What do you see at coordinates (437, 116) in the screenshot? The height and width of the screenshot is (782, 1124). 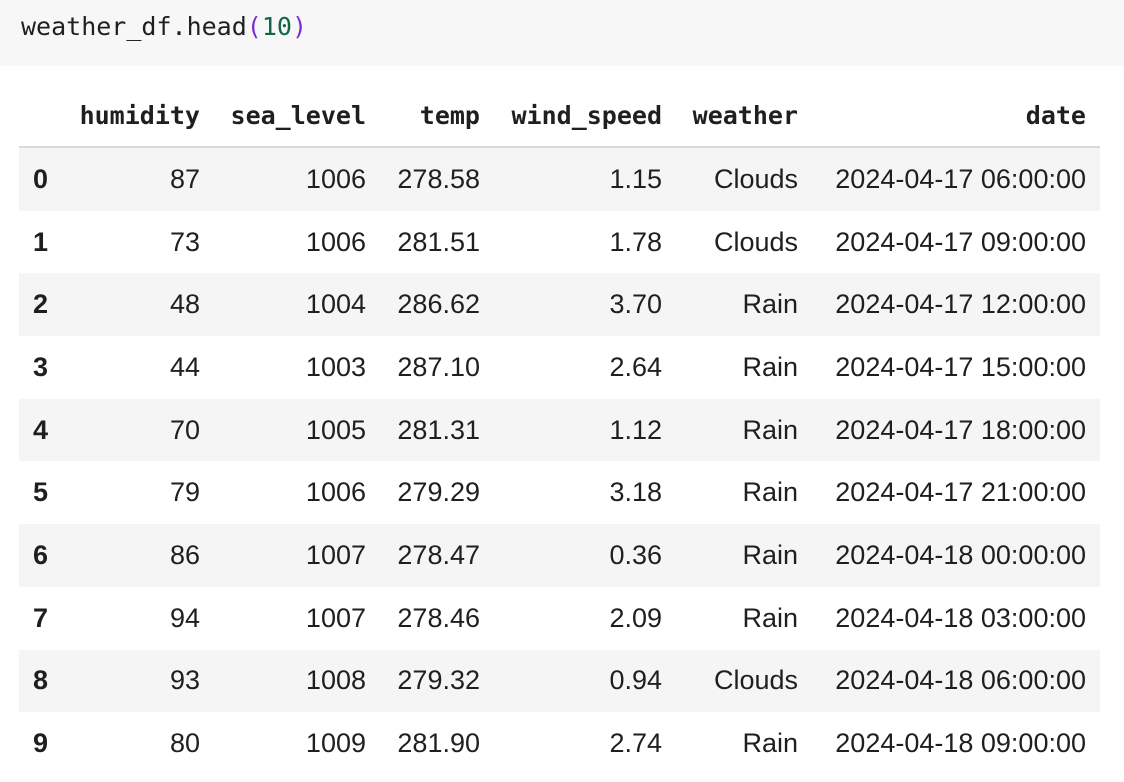 I see `column-header-temp: temp` at bounding box center [437, 116].